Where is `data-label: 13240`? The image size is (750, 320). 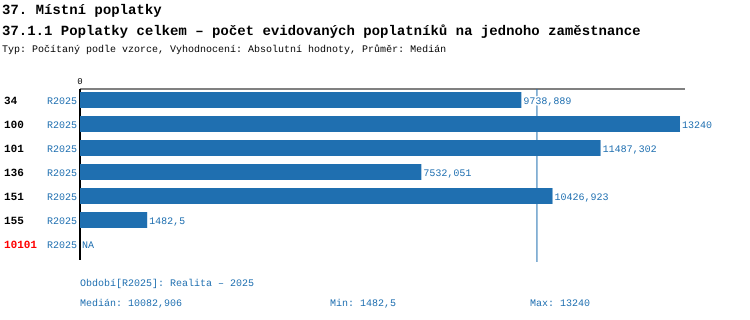
data-label: 13240 is located at coordinates (697, 126).